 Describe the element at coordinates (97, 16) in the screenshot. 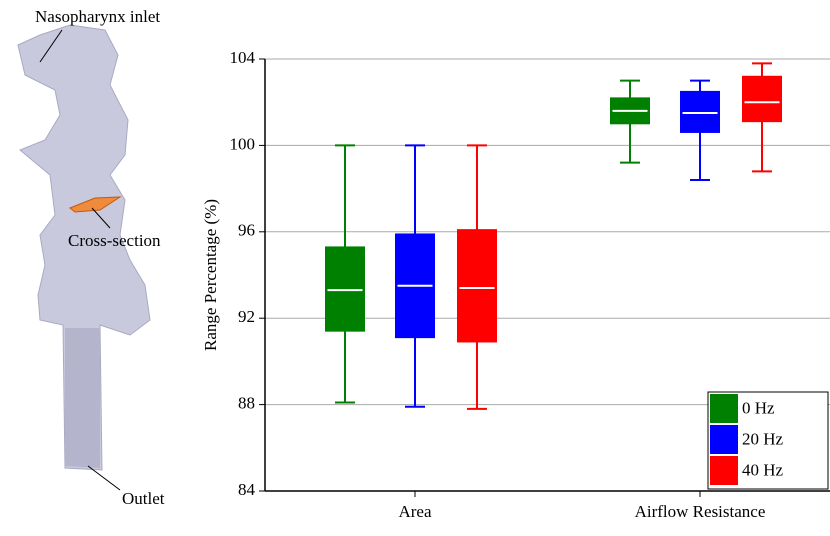

I see `inlet-label: Nasopharynx inlet` at that location.